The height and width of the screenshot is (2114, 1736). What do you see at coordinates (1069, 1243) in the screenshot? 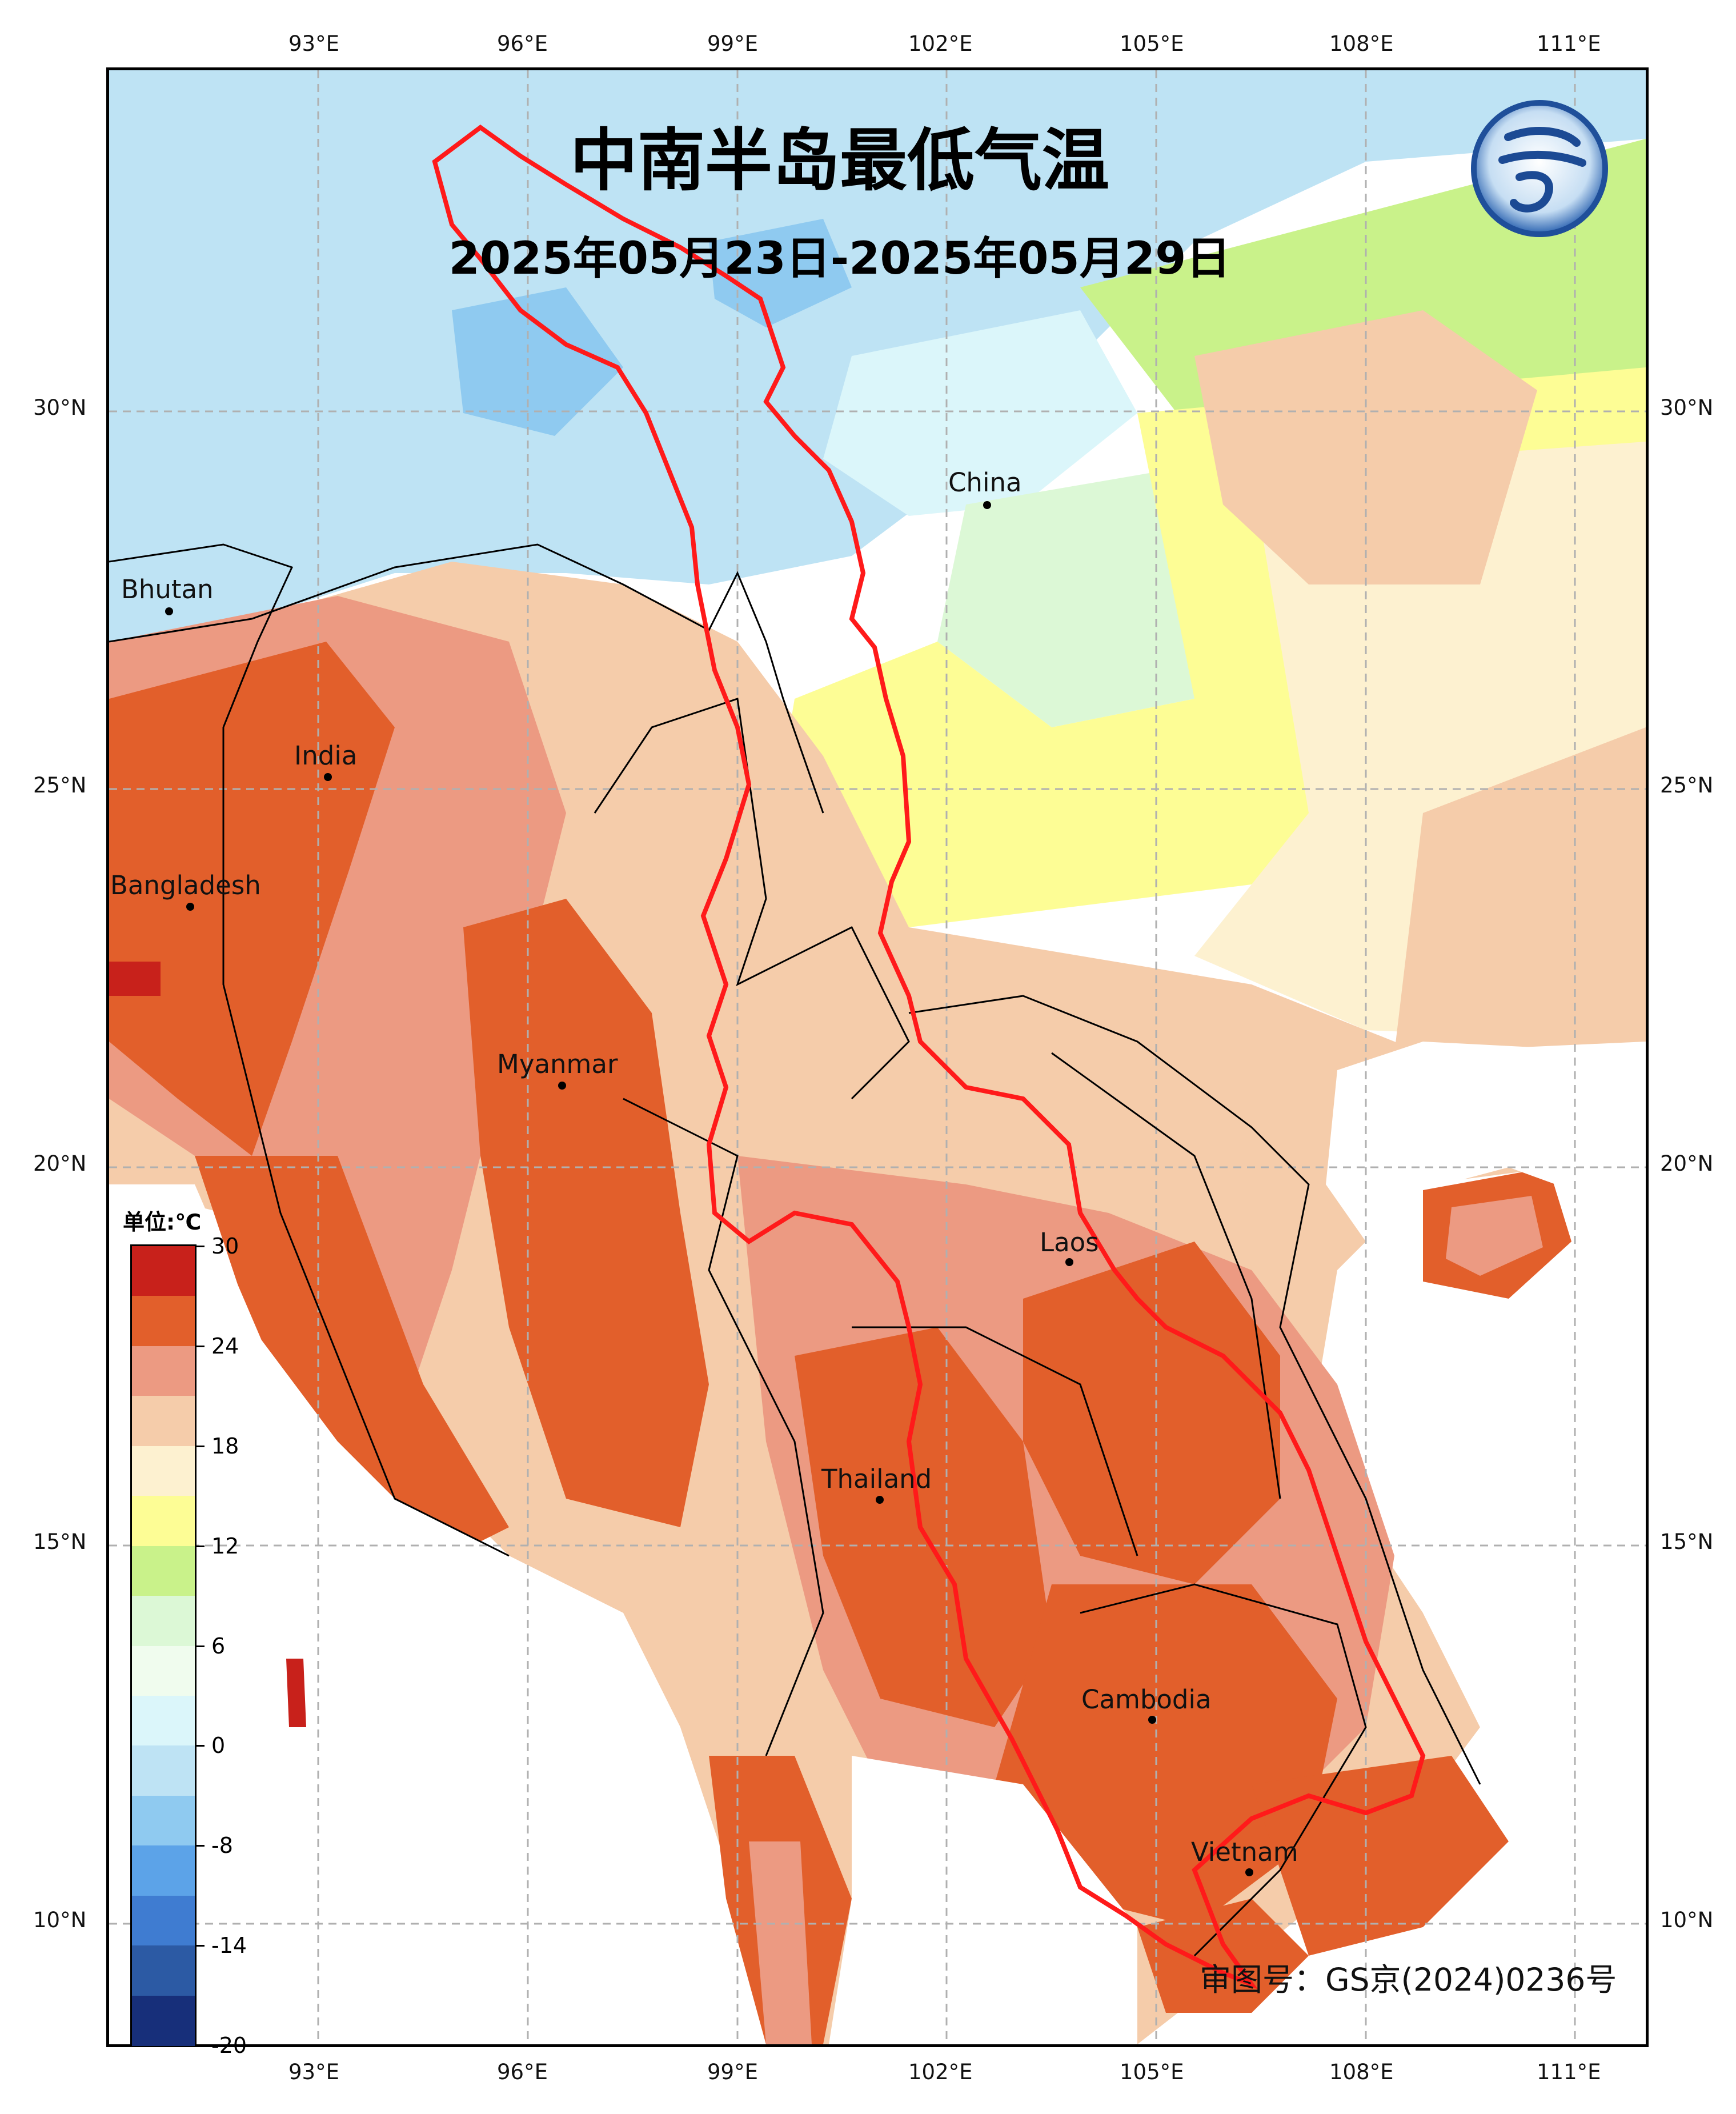
I see `place-label: Laos` at bounding box center [1069, 1243].